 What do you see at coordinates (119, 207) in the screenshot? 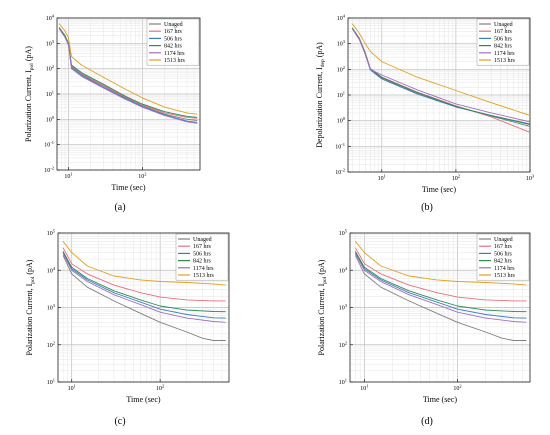
I see `panel-label: (a)` at bounding box center [119, 207].